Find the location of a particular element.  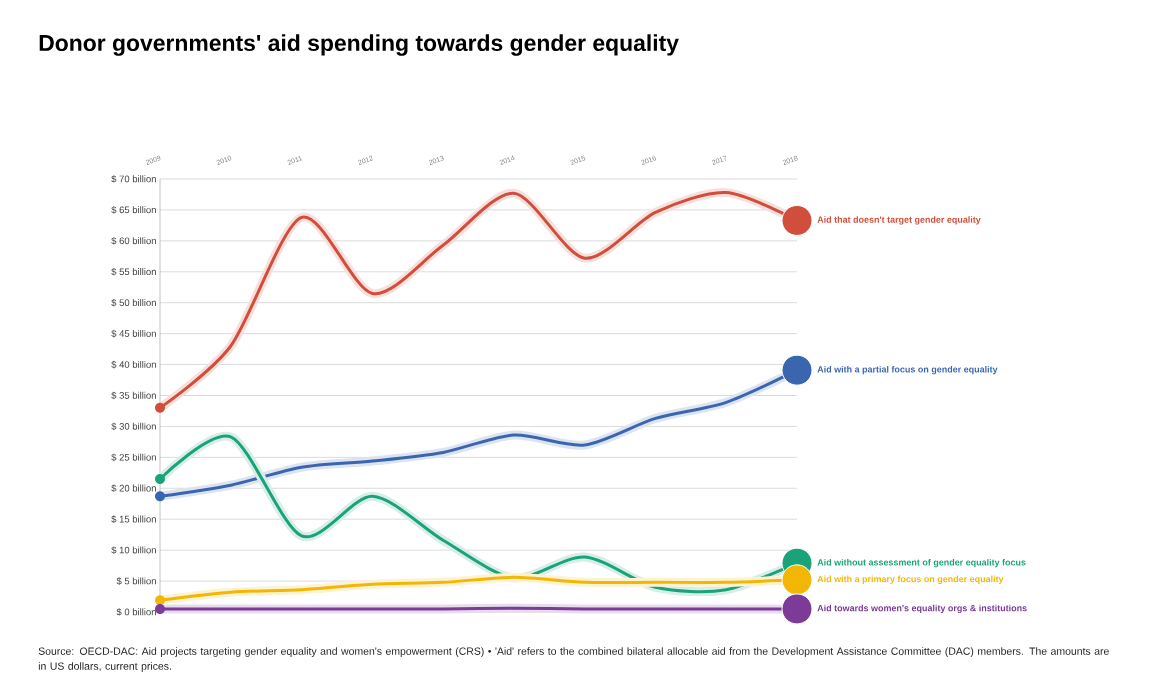

y-tick-label: $ 35 billion is located at coordinates (133, 395).